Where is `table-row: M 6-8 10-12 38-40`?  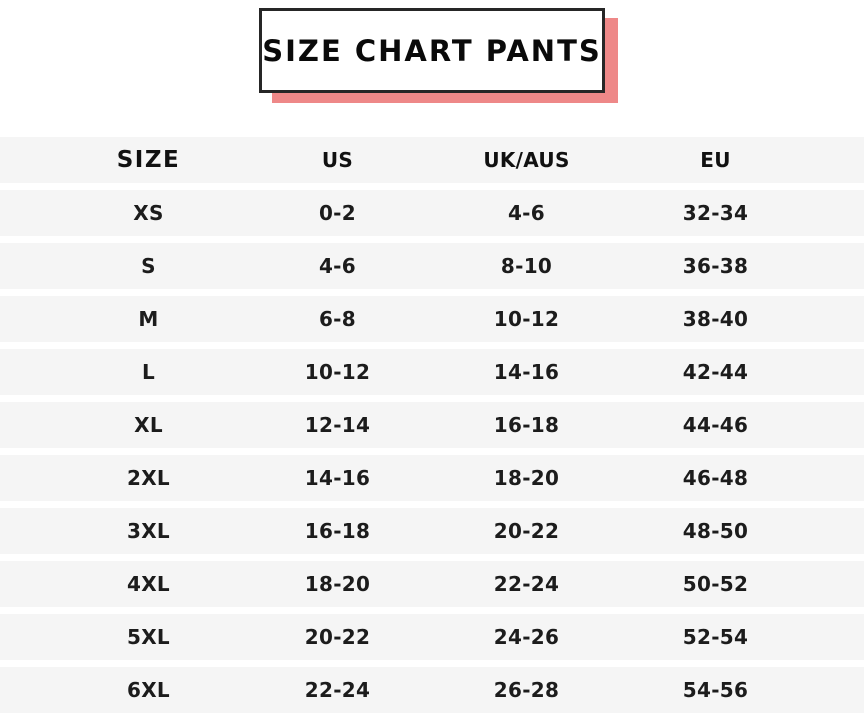 table-row: M 6-8 10-12 38-40 is located at coordinates (432, 319).